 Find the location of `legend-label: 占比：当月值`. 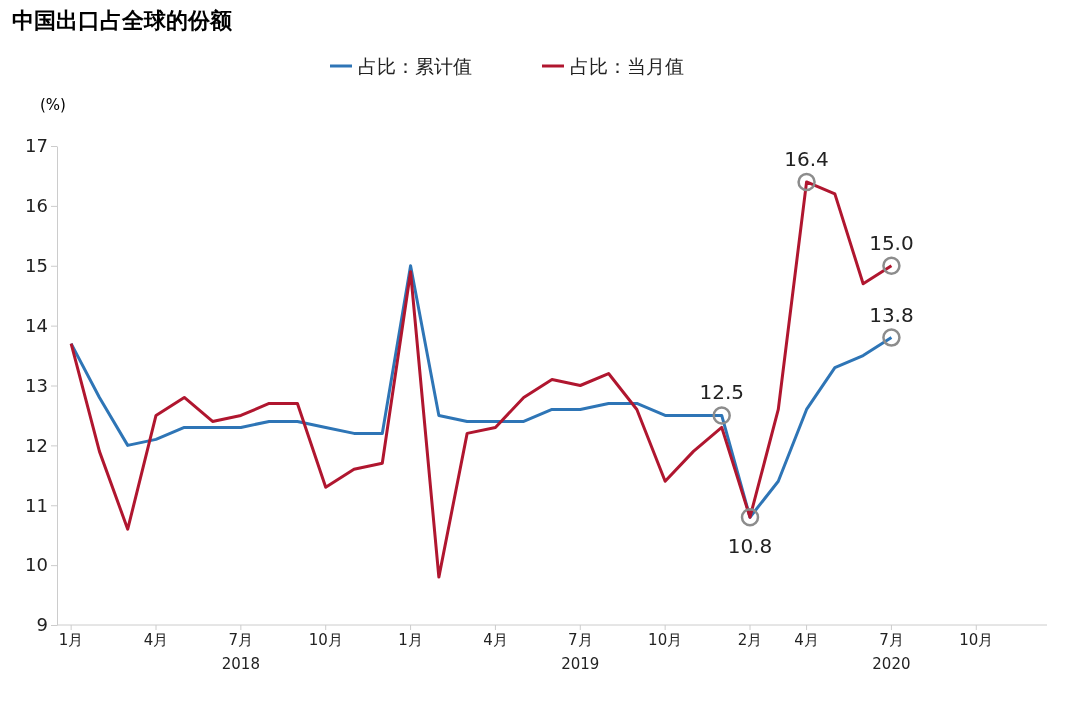

legend-label: 占比：当月值 is located at coordinates (627, 66).